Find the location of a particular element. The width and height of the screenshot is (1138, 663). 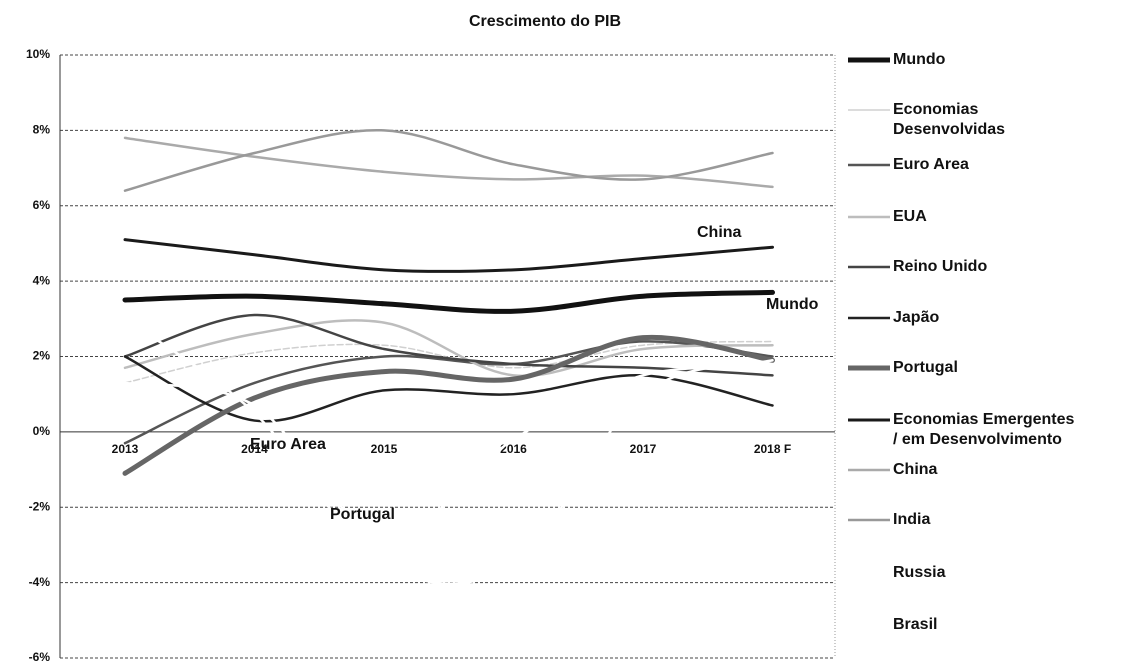

annotation: Euro Area is located at coordinates (288, 444).